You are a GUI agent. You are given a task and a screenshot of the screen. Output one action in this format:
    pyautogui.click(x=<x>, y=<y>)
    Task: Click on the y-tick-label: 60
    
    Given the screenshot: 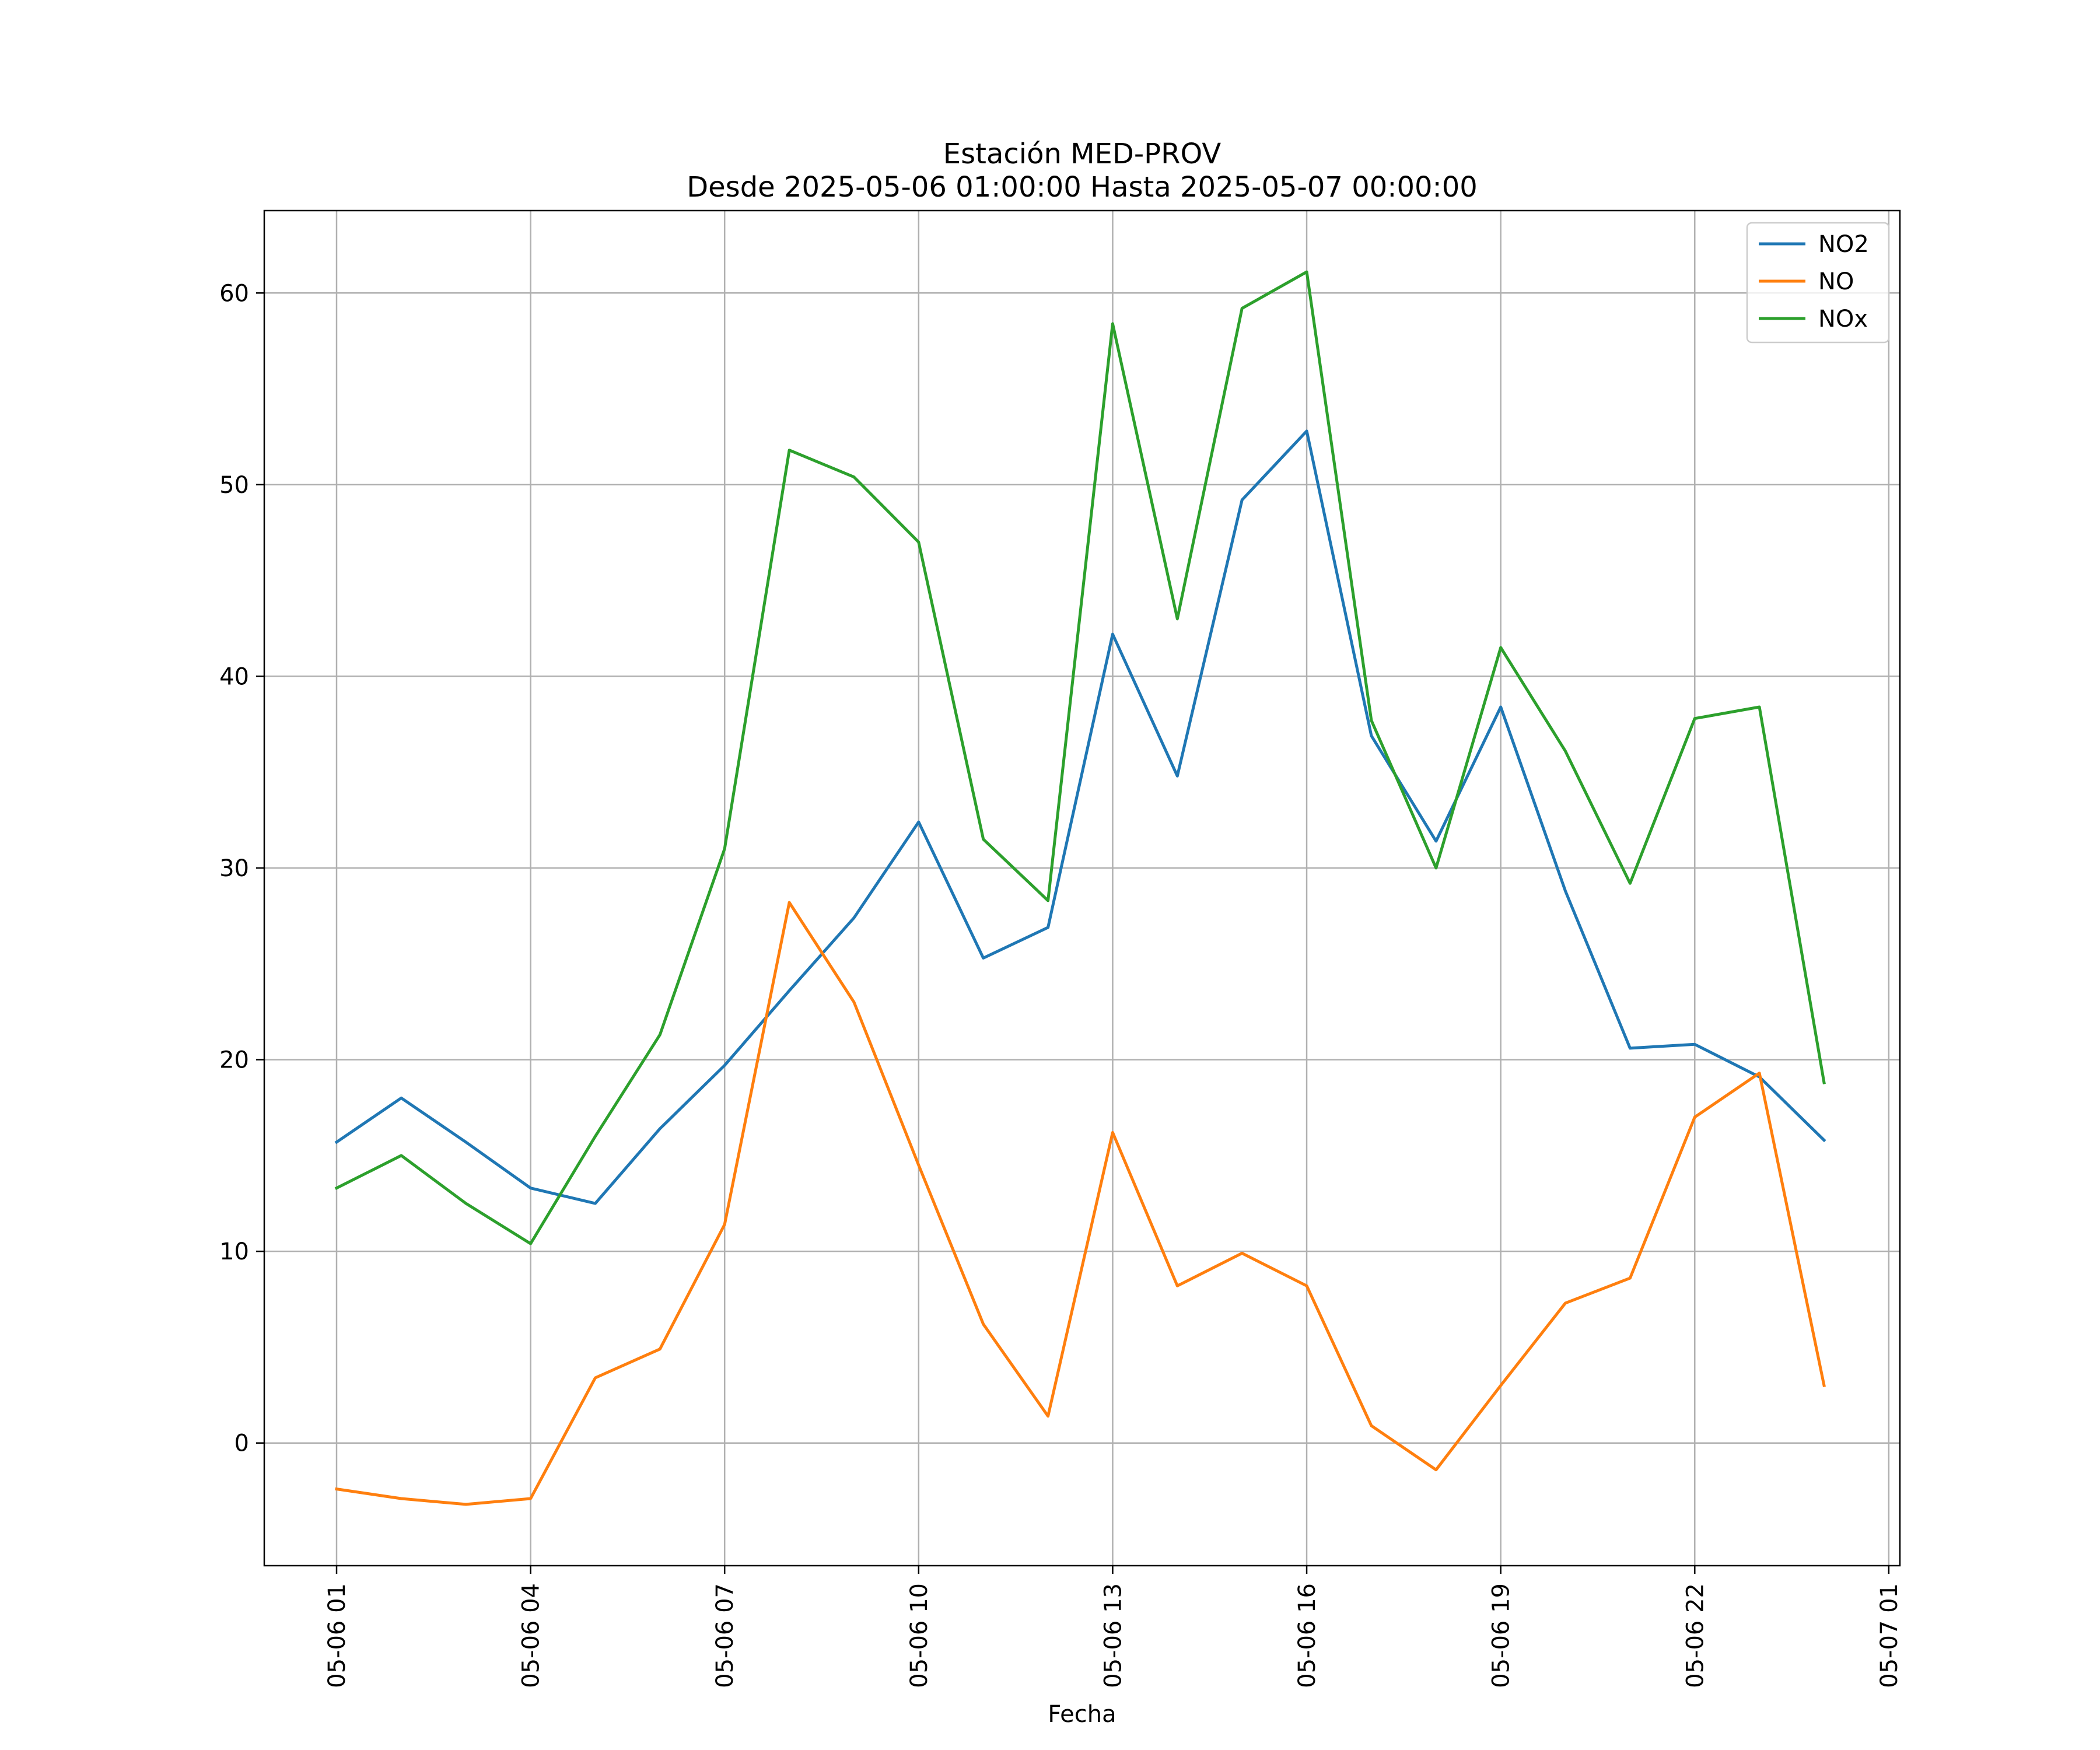 What is the action you would take?
    pyautogui.click(x=234, y=293)
    